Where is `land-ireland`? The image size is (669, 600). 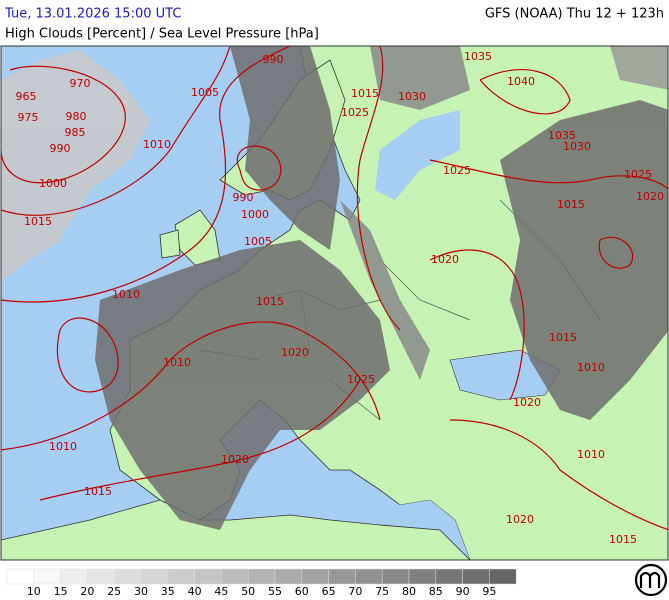
land-ireland is located at coordinates (170, 244).